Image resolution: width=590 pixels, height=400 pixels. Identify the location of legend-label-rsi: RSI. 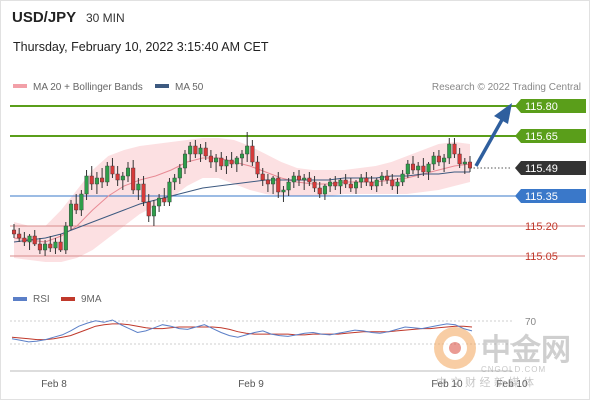
(41, 299).